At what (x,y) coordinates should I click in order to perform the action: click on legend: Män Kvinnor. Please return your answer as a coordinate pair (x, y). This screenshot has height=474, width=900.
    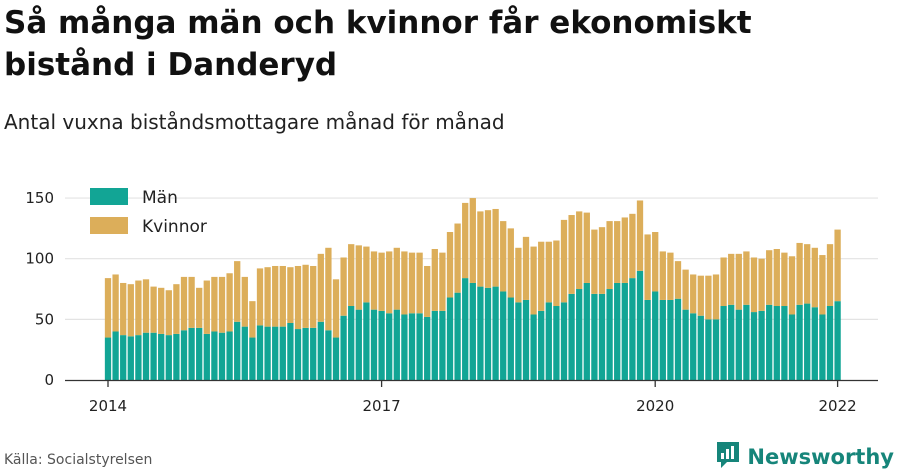
    Looking at the image, I should click on (148, 212).